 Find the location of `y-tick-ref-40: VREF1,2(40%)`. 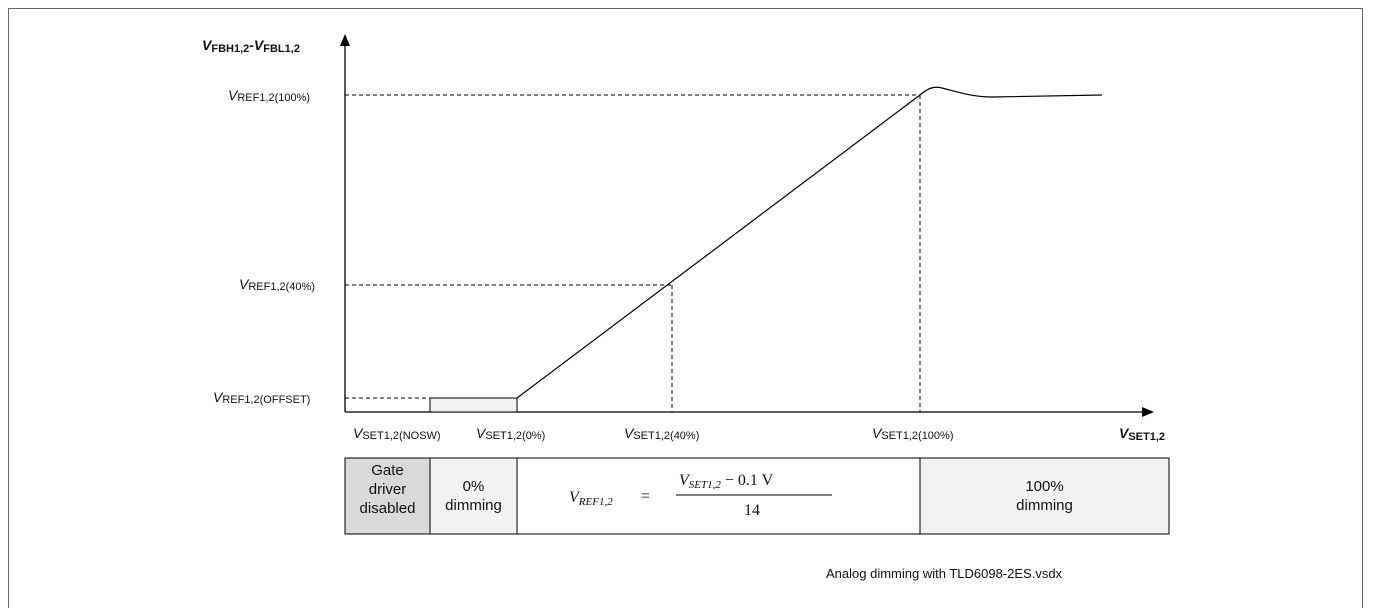

y-tick-ref-40: VREF1,2(40%) is located at coordinates (277, 284).